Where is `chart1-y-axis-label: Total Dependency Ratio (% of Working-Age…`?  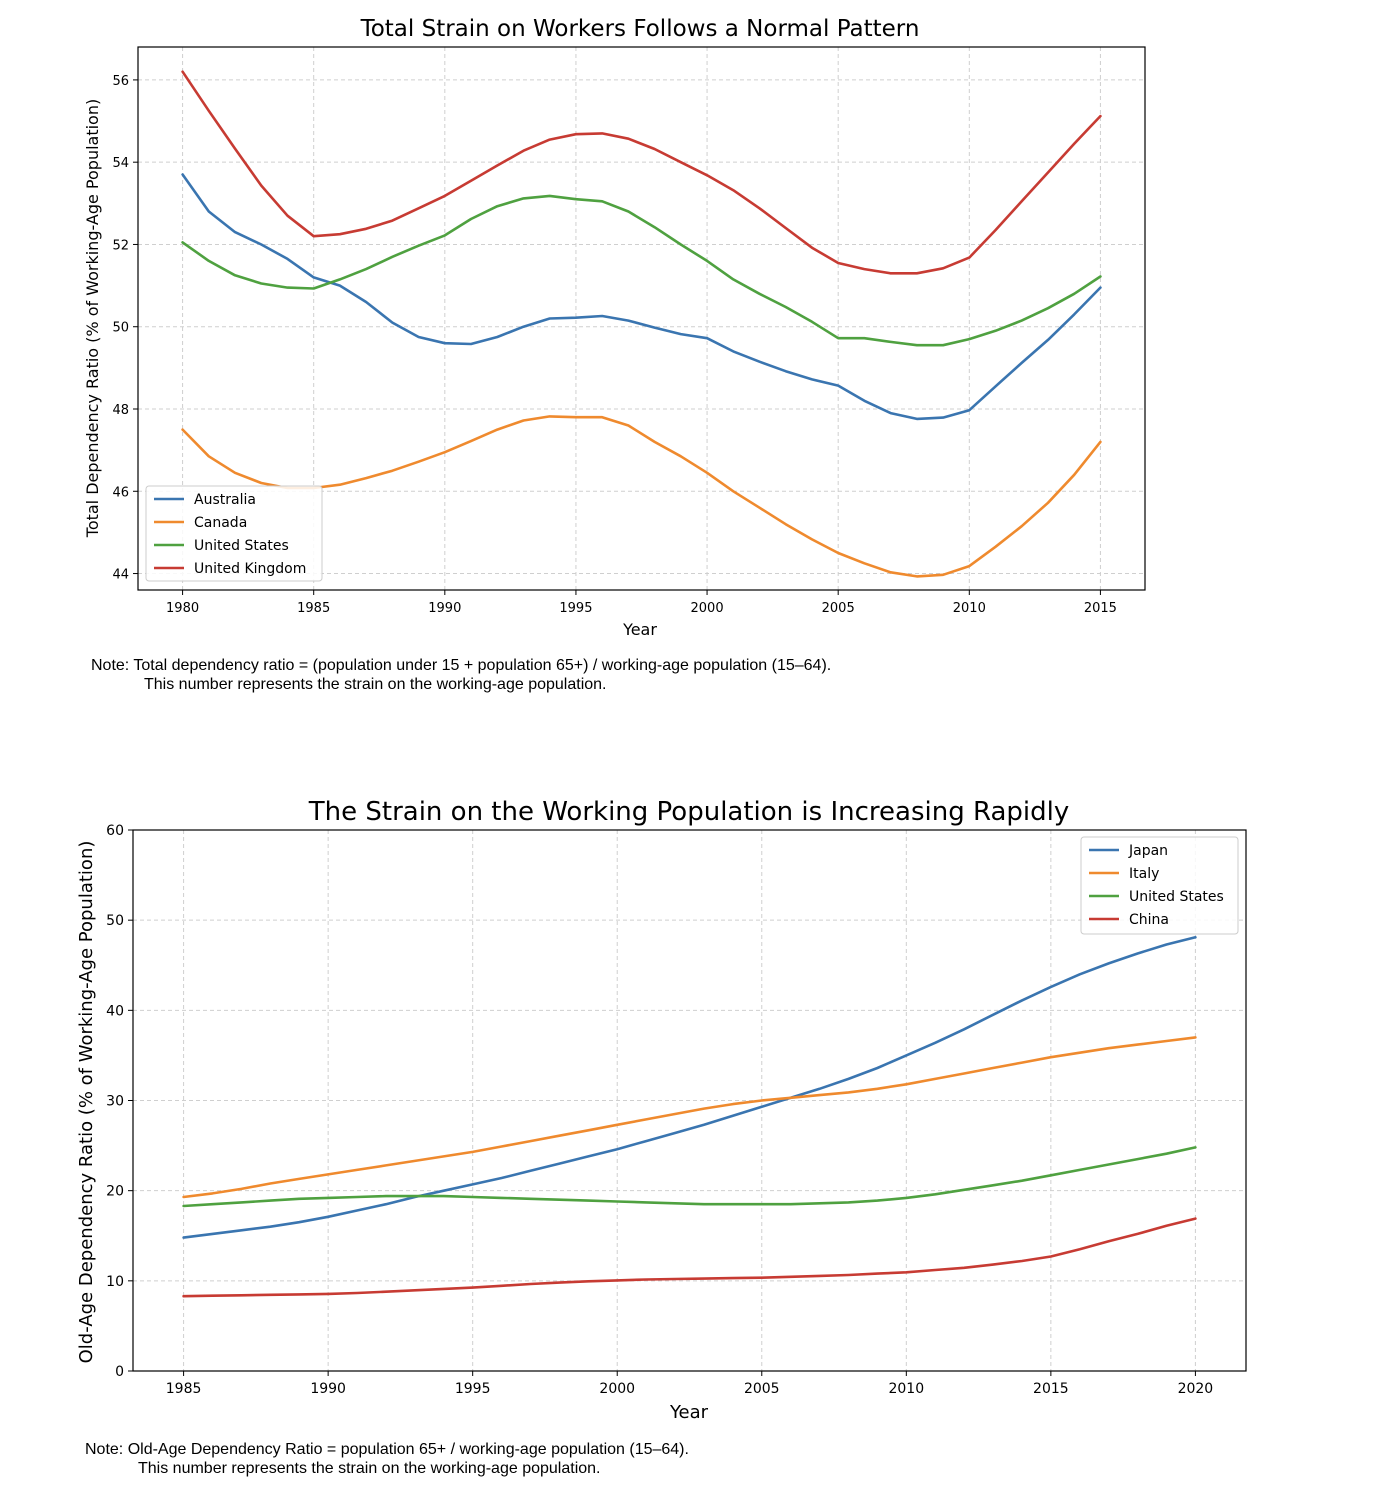
chart1-y-axis-label: Total Dependency Ratio (% of Working-Age… is located at coordinates (92, 318).